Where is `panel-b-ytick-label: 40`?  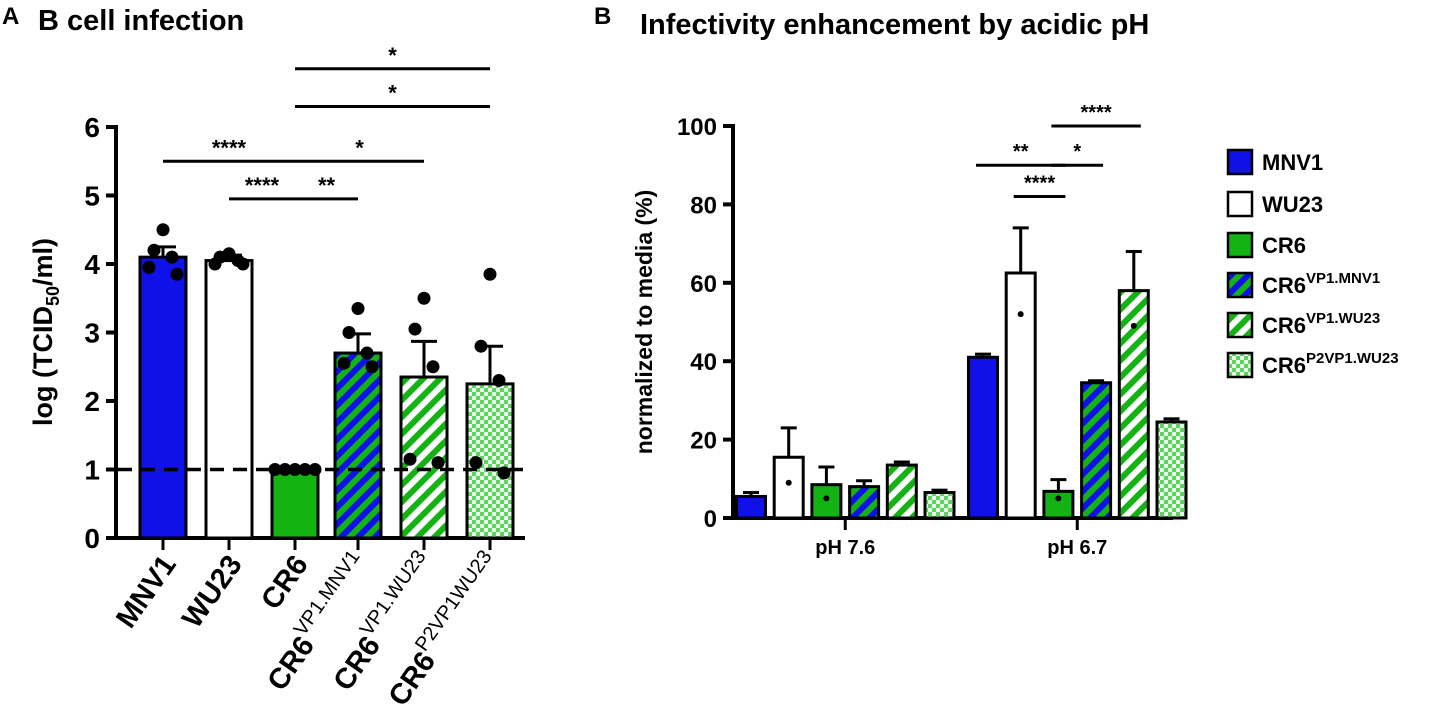 panel-b-ytick-label: 40 is located at coordinates (703, 362).